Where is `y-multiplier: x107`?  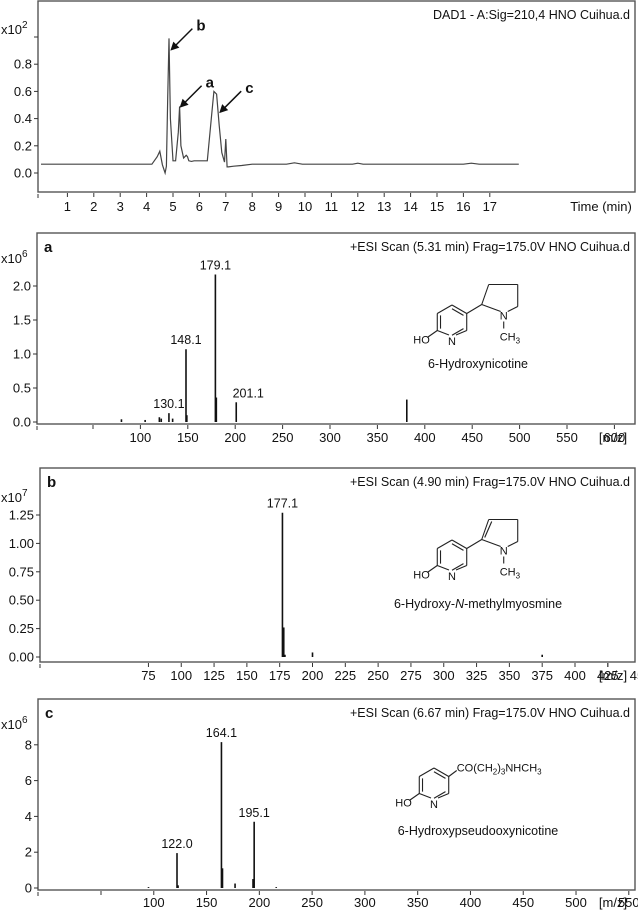
y-multiplier: x107 is located at coordinates (14, 496).